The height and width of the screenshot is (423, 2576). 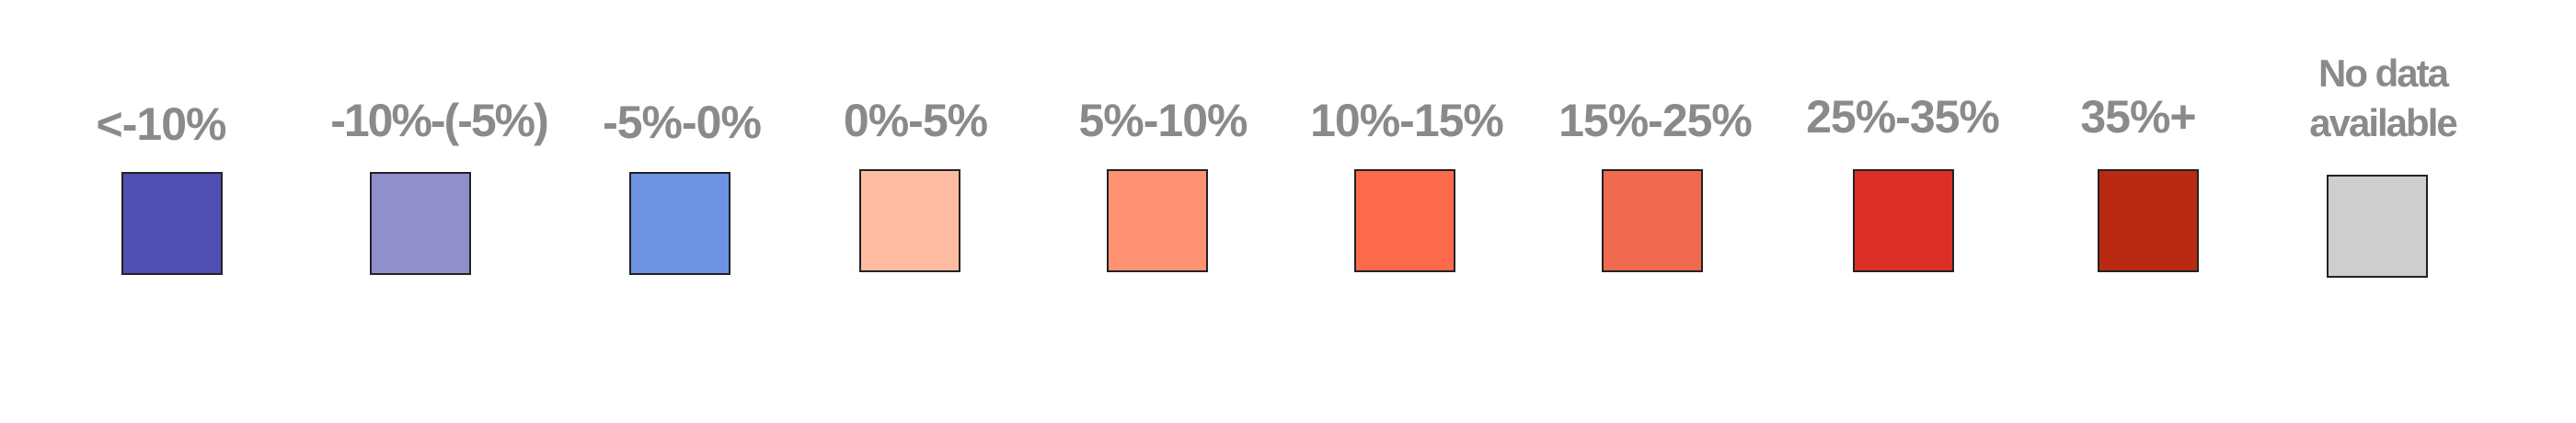 I want to click on legend-label-25-to-35: 25%-35%, so click(x=1903, y=117).